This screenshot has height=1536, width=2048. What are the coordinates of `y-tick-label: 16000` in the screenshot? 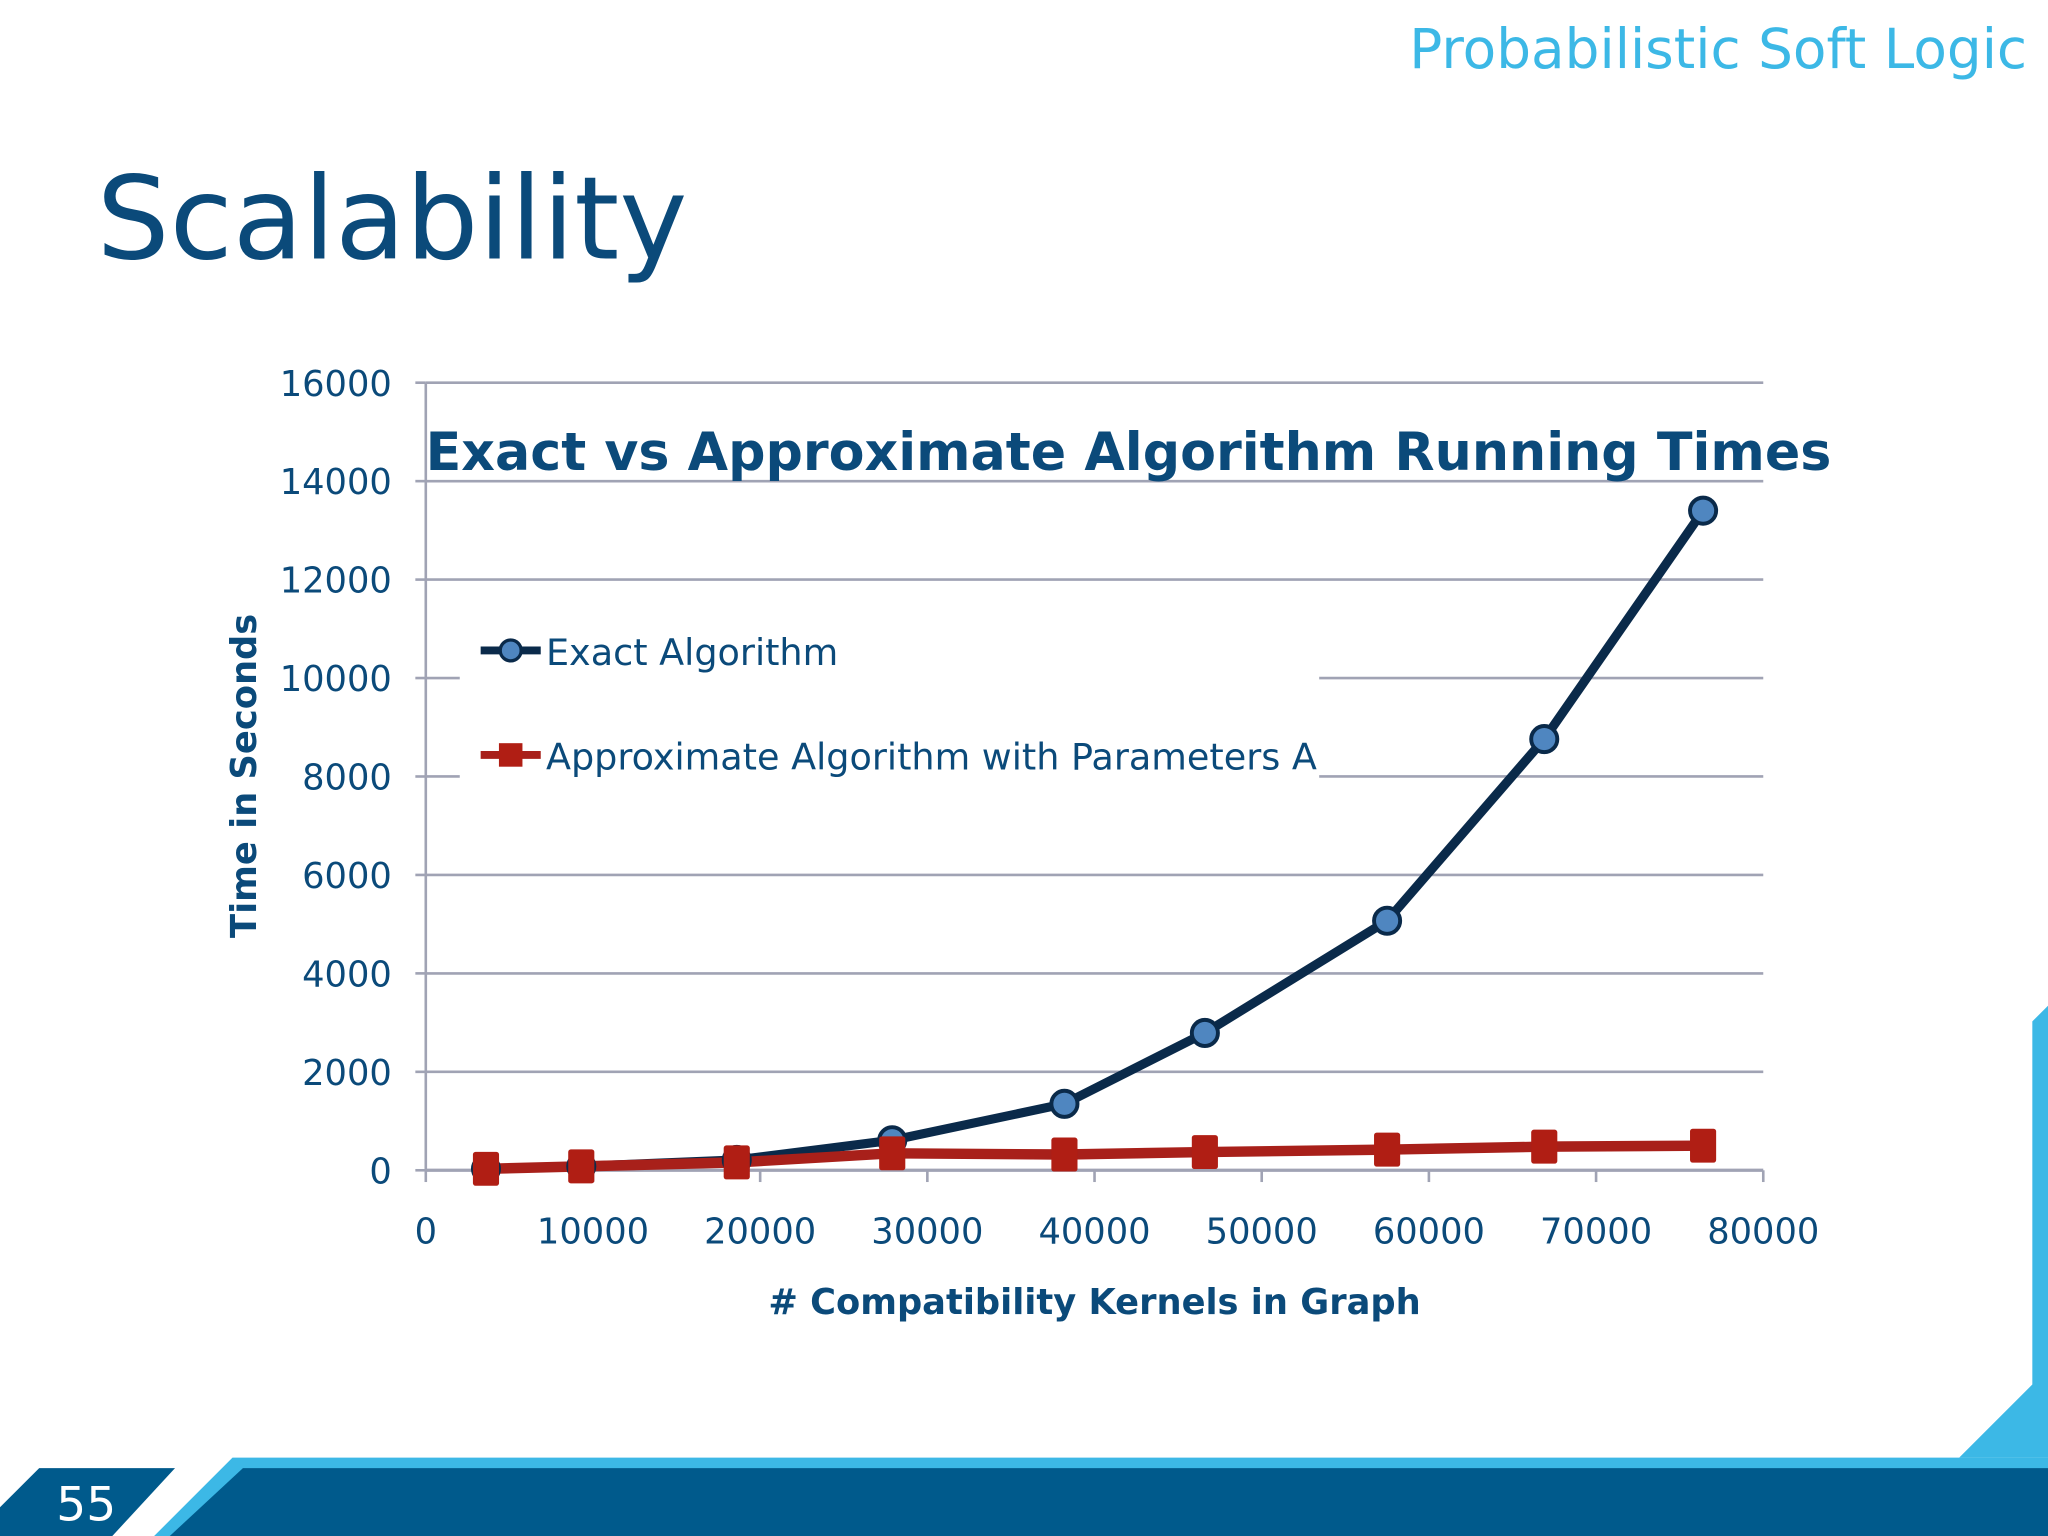 It's located at (336, 384).